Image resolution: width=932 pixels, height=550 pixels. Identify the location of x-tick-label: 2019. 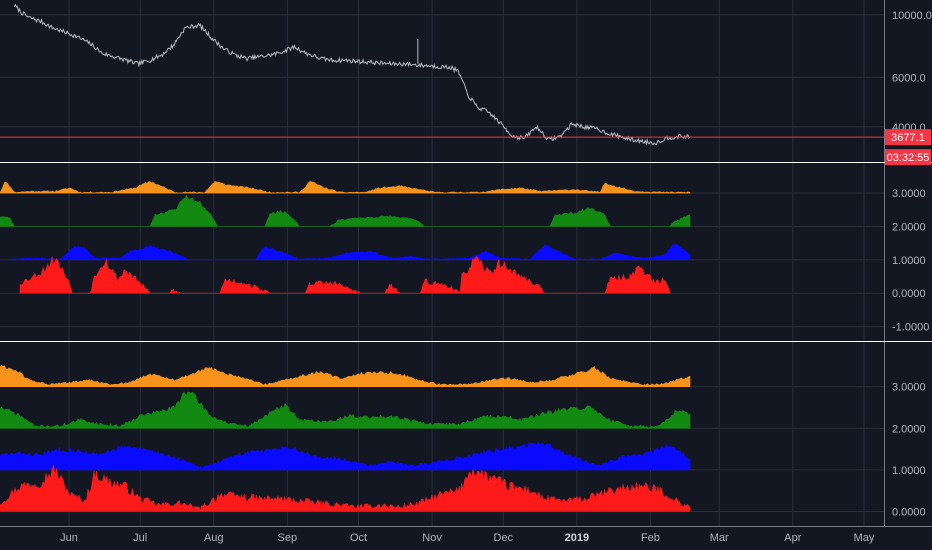
(577, 538).